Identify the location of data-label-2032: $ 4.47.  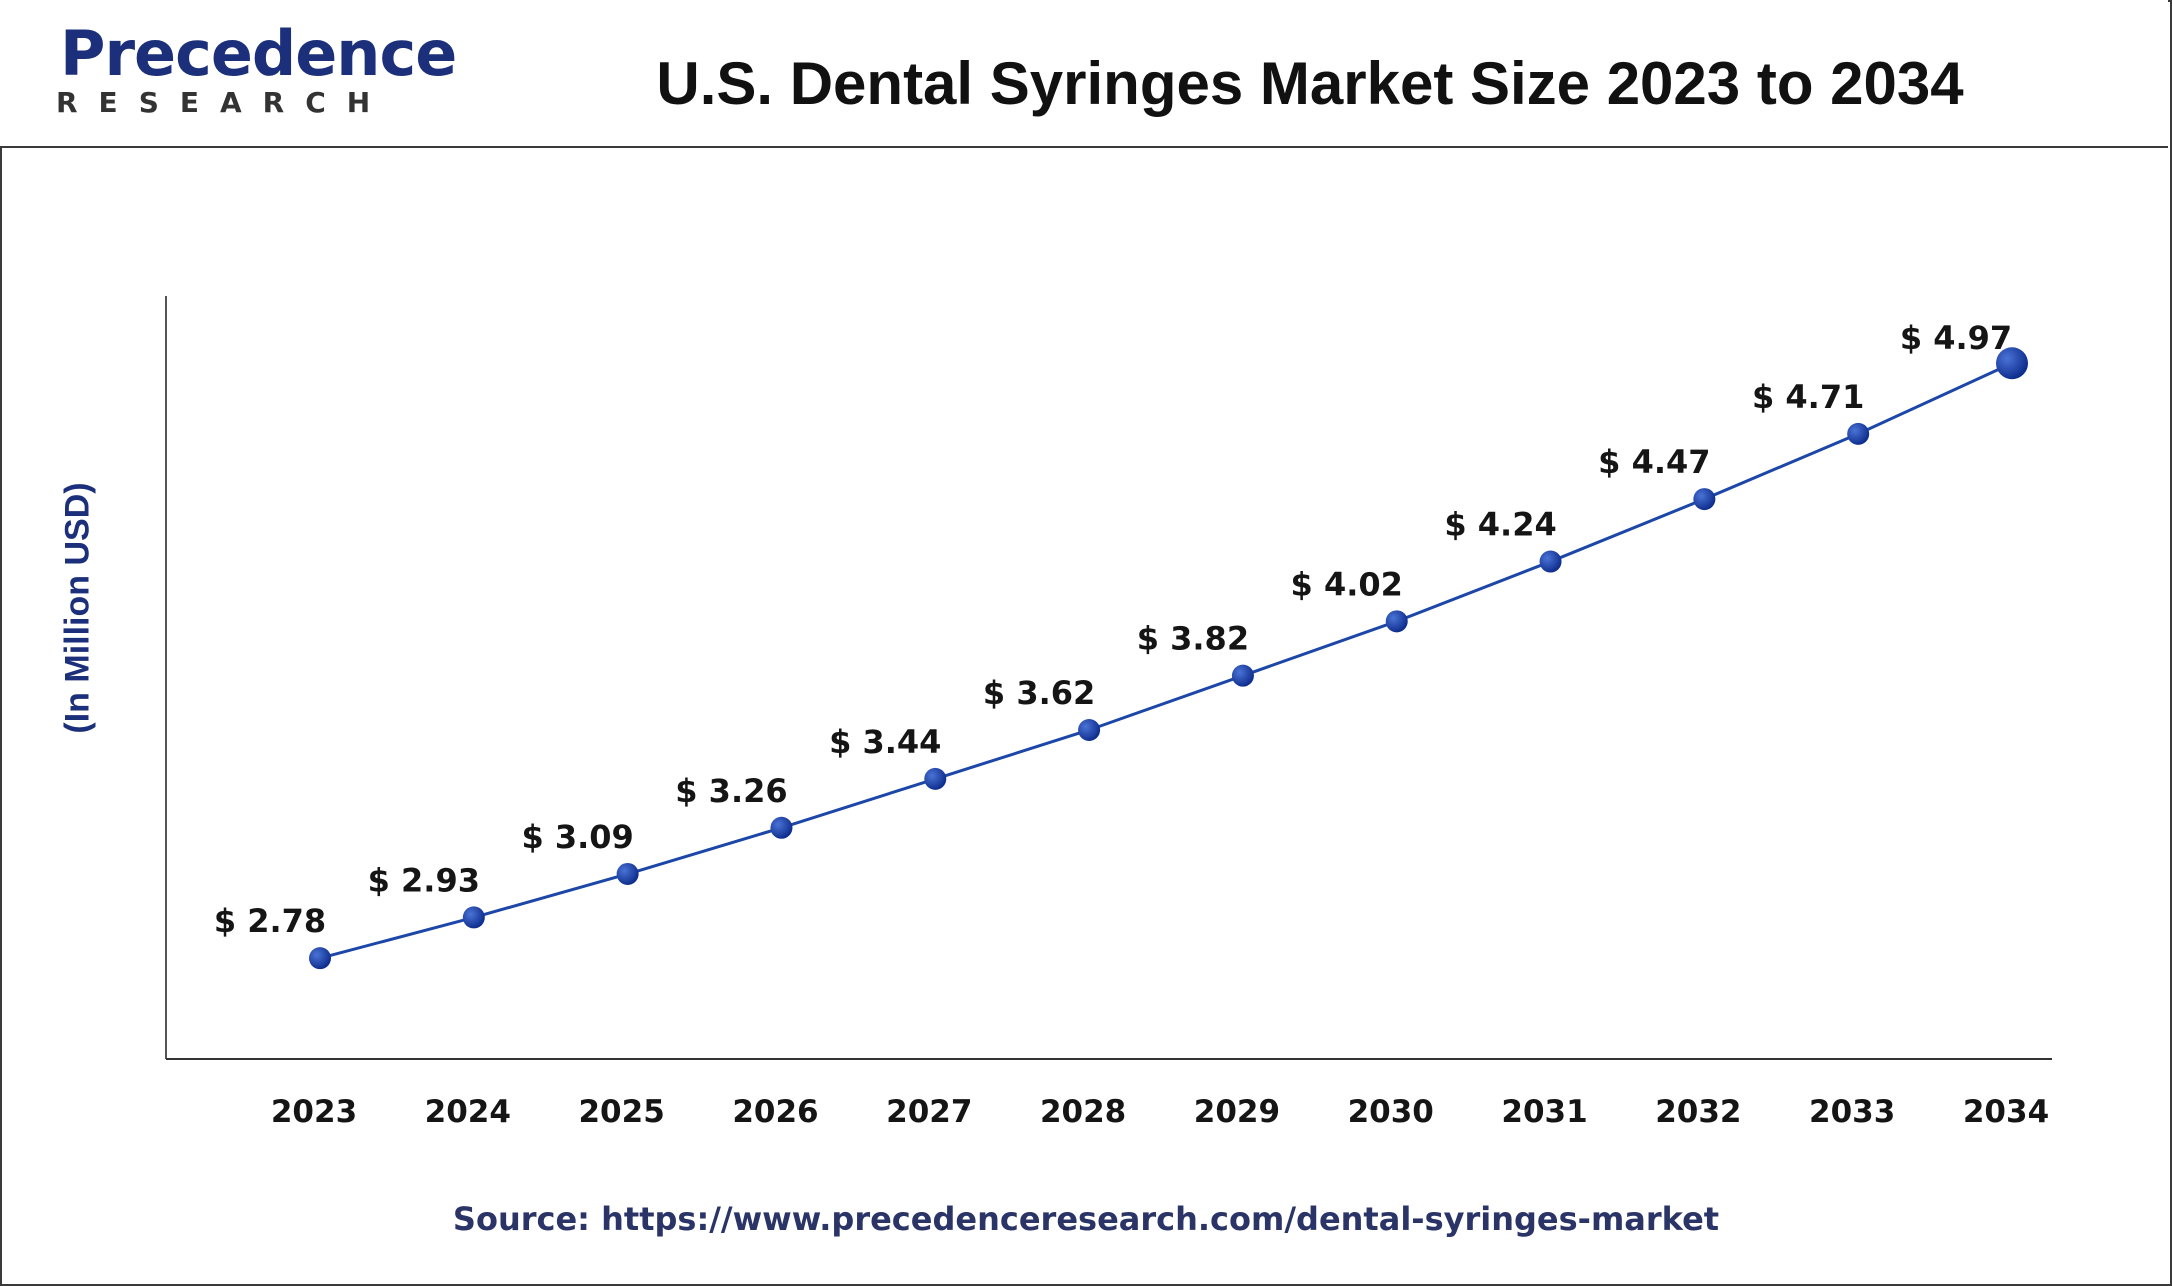
(1654, 462).